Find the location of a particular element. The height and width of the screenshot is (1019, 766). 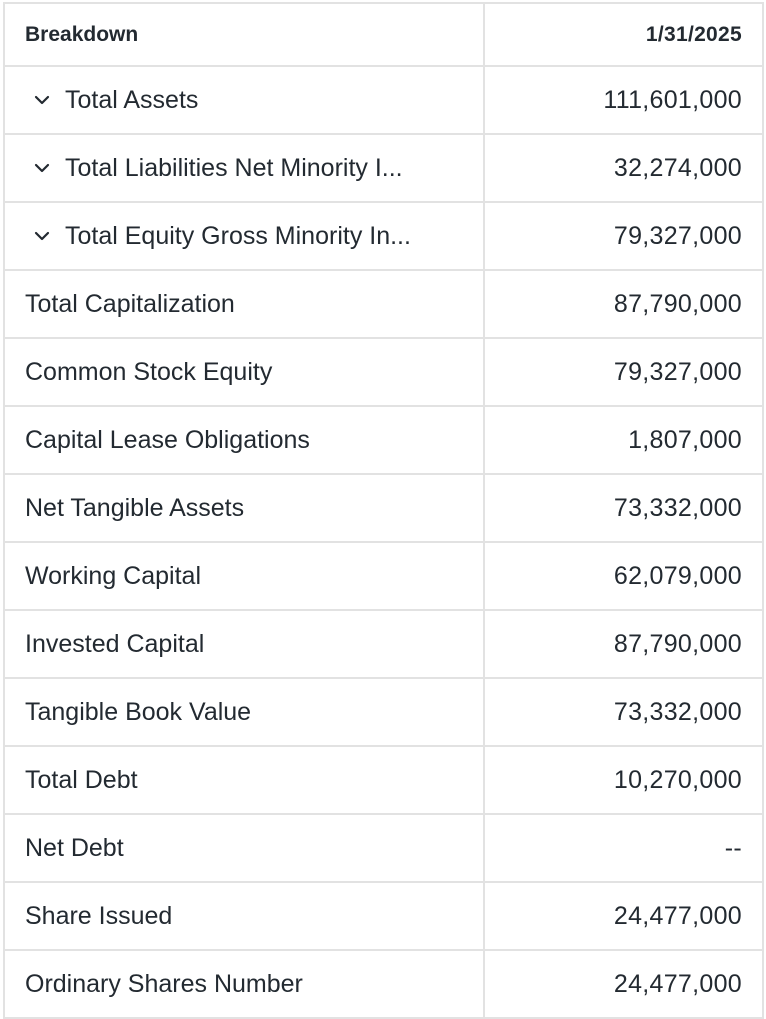

row-label: Common Stock Equity is located at coordinates (245, 372).